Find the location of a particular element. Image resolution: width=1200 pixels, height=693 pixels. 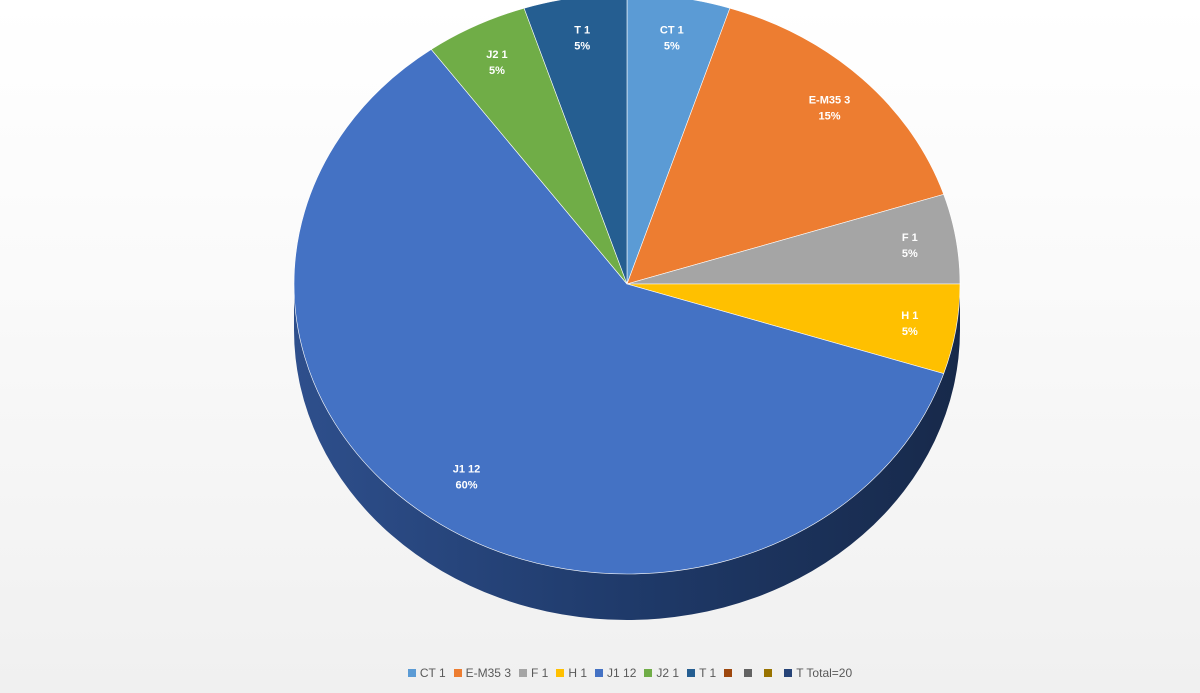

legend-label: CT 1 is located at coordinates (432, 673).